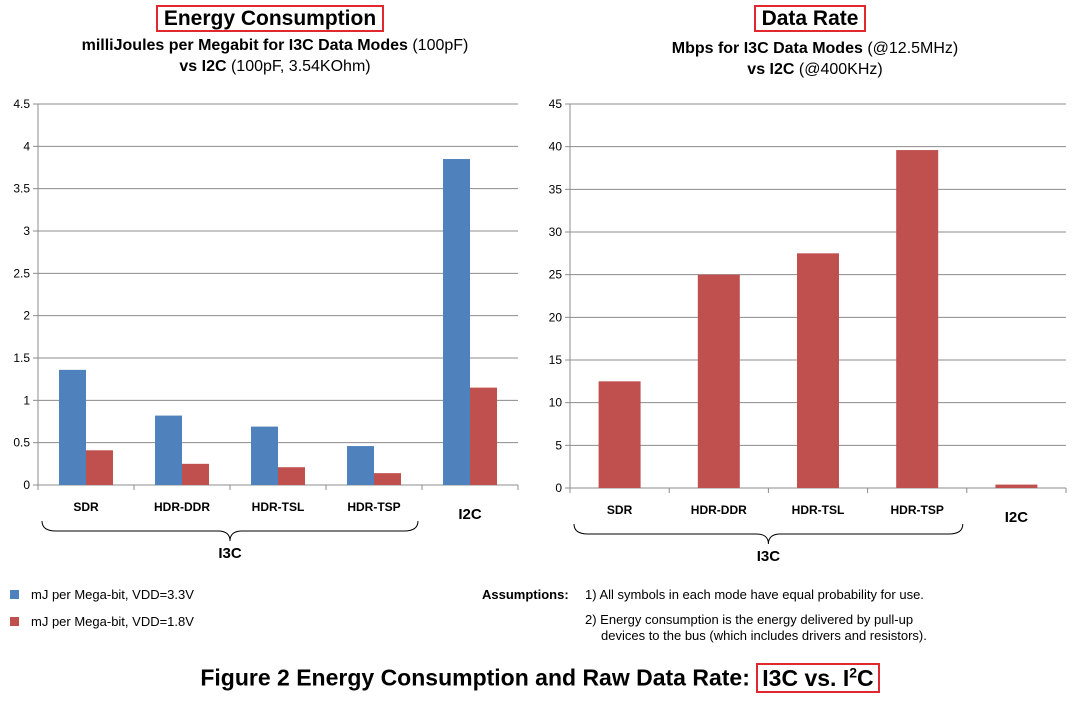  What do you see at coordinates (298, 66) in the screenshot?
I see `left-sub2-rest: (100pF, 3.54KOhm)` at bounding box center [298, 66].